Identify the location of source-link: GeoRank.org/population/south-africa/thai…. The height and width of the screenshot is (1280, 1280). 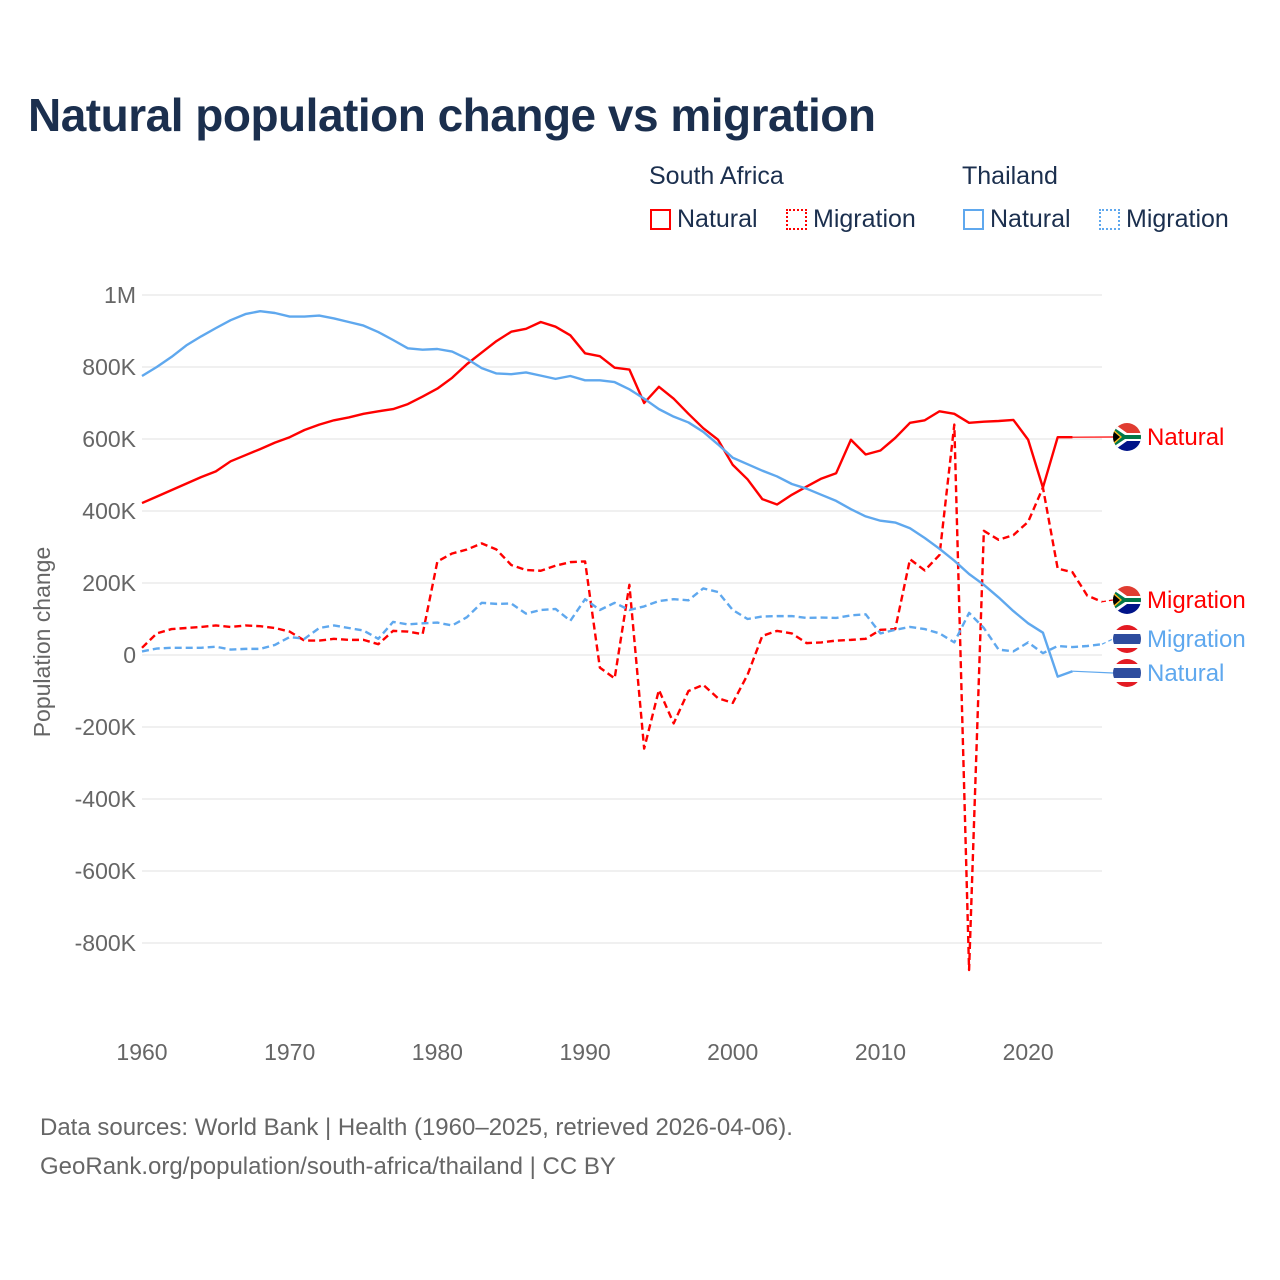
(328, 1166).